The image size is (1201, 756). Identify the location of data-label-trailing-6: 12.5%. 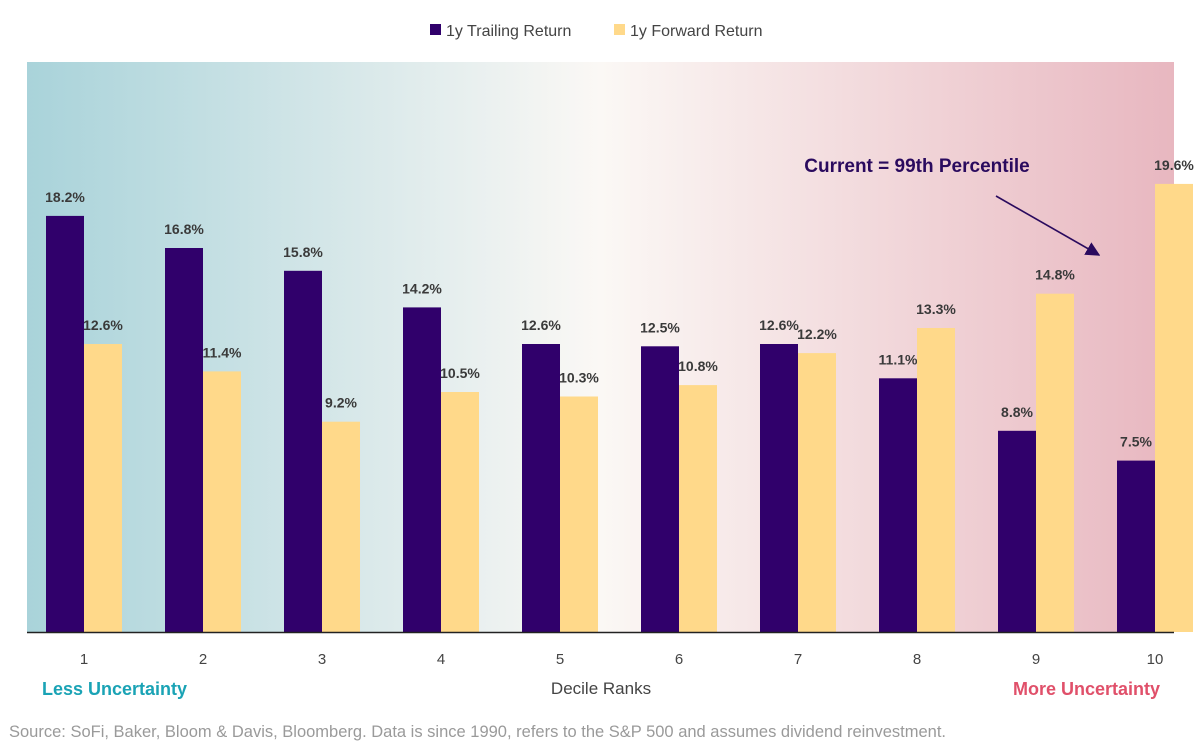
(660, 327).